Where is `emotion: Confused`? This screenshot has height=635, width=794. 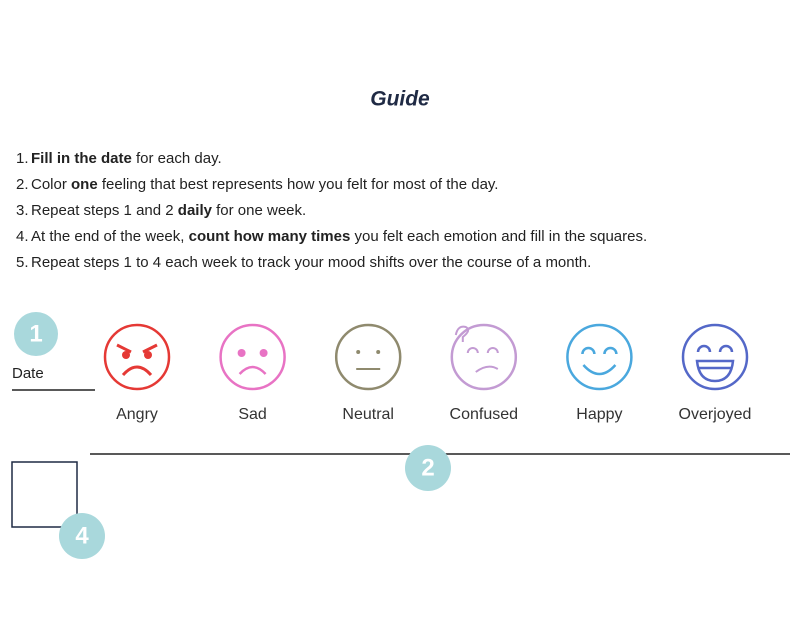 emotion: Confused is located at coordinates (484, 373).